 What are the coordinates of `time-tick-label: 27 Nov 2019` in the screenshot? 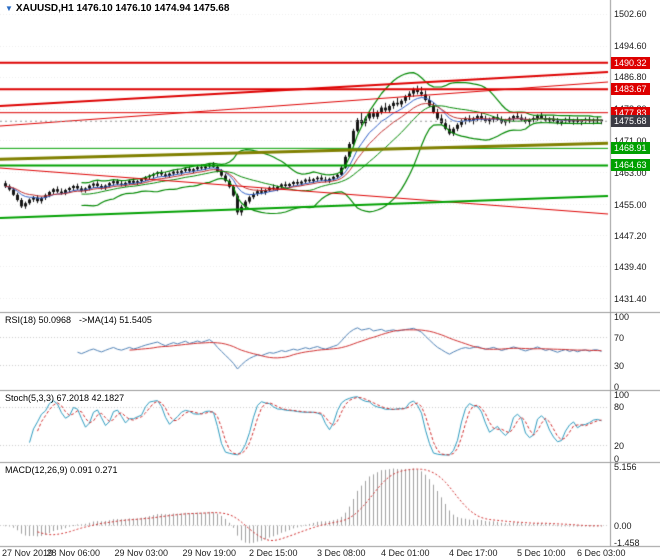 It's located at (28, 553).